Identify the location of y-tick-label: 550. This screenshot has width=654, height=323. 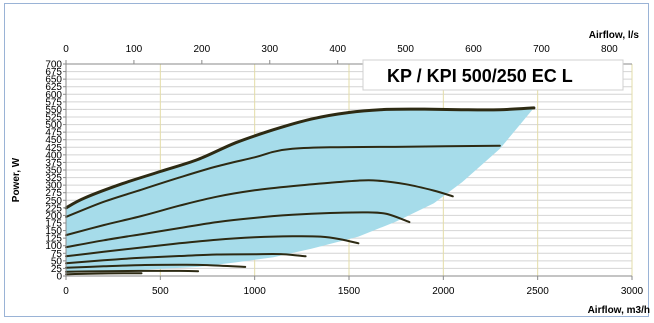
(53, 110).